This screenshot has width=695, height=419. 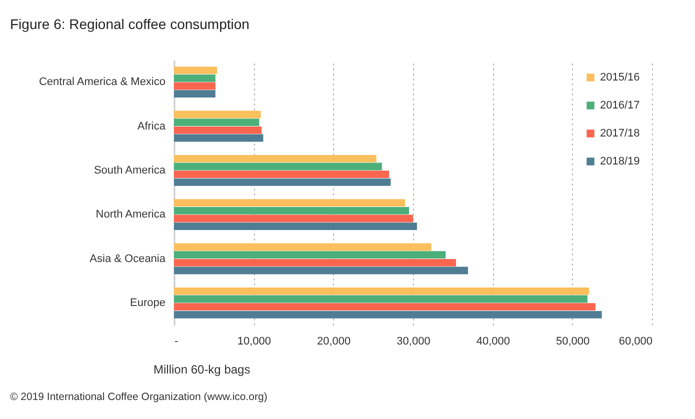 What do you see at coordinates (130, 24) in the screenshot?
I see `chart-title: Figure 6: Regional coffee consumption` at bounding box center [130, 24].